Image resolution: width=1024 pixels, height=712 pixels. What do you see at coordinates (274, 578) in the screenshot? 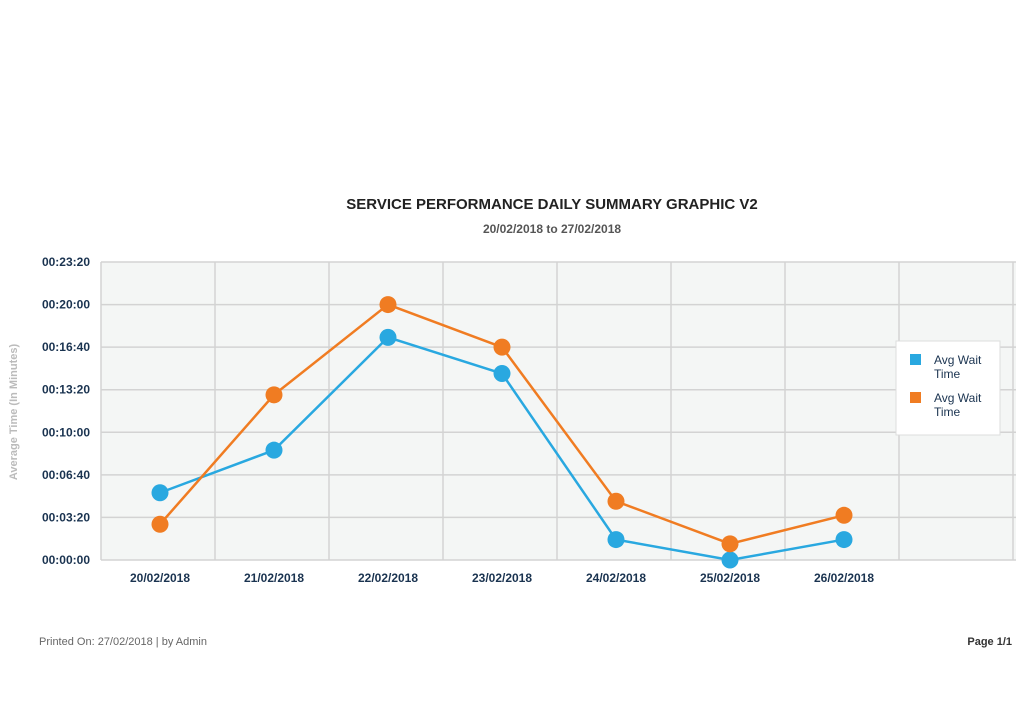
I see `x-tick-label: 21/02/2018` at bounding box center [274, 578].